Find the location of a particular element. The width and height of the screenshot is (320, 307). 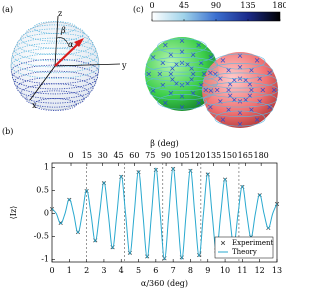

colorbar-tick-label: 135 is located at coordinates (247, 5).